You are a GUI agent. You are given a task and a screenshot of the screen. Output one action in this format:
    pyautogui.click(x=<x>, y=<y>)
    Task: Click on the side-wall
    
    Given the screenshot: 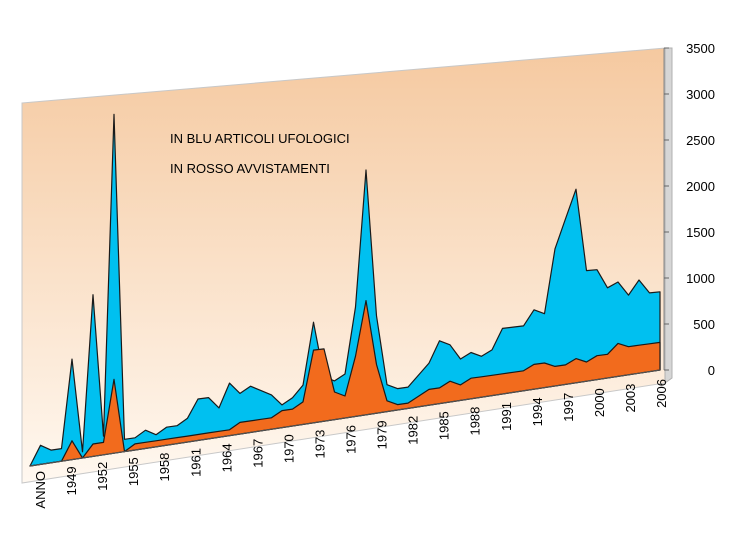 What is the action you would take?
    pyautogui.click(x=668, y=215)
    